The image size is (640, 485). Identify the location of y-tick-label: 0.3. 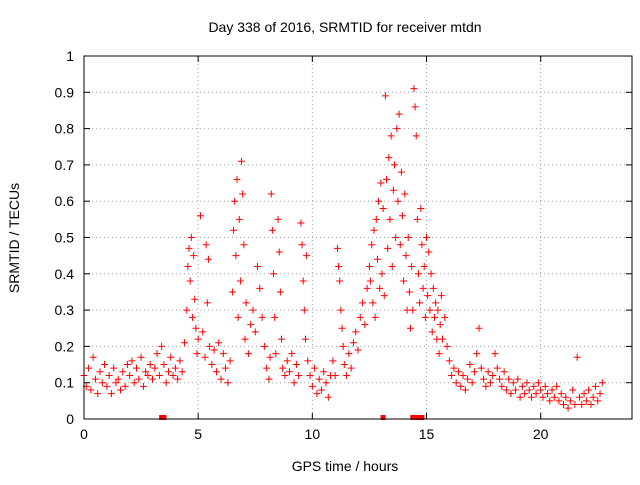
(65, 310).